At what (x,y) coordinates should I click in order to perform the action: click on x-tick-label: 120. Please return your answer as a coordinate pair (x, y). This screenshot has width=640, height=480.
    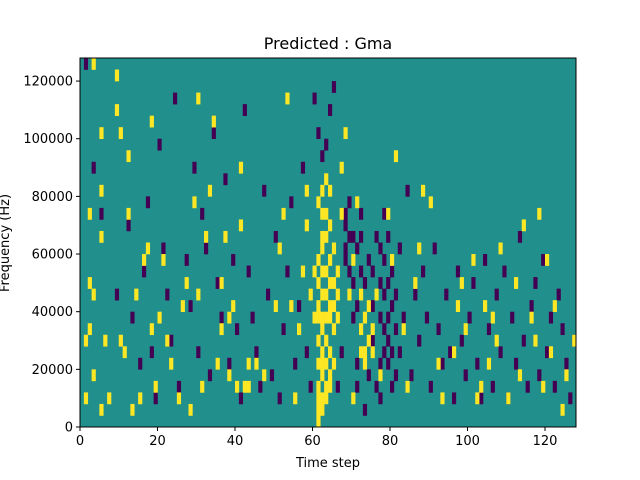
    Looking at the image, I should click on (545, 441).